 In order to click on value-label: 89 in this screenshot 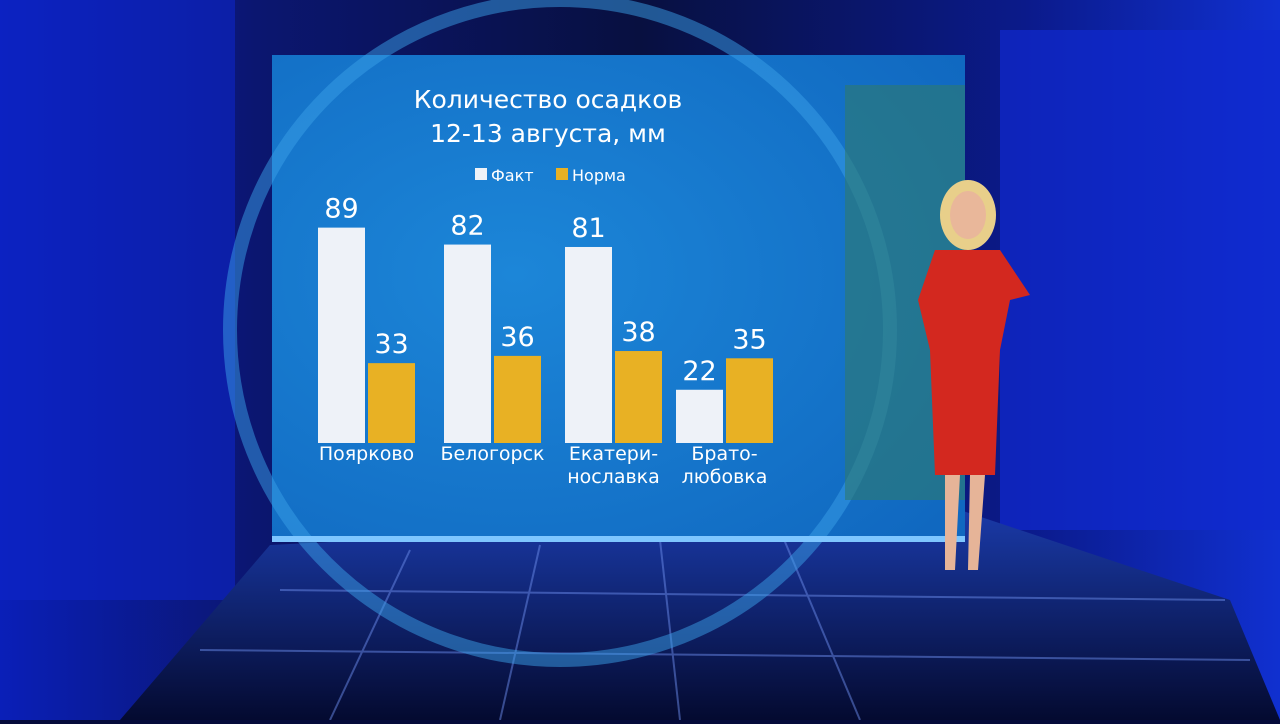, I will do `click(341, 209)`.